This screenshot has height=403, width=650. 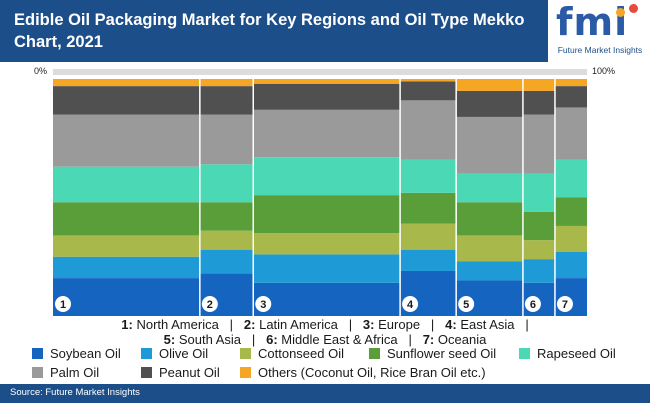 What do you see at coordinates (570, 239) in the screenshot?
I see `bar-segment-col7-series3` at bounding box center [570, 239].